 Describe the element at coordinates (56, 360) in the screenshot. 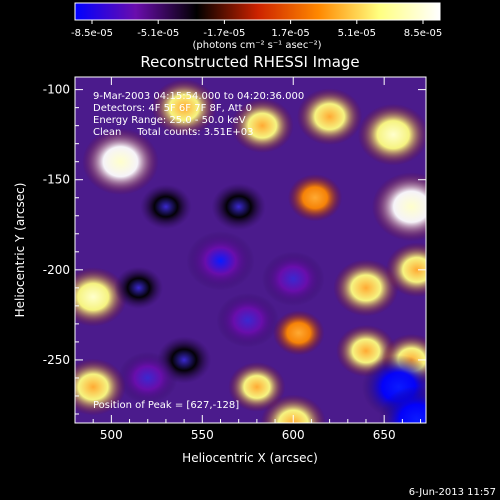

I see `y-tick-label: -250` at that location.